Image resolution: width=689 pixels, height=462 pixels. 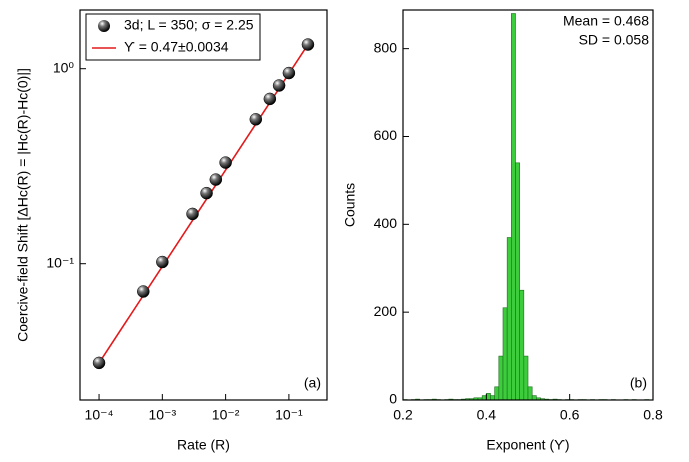 I want to click on x-tick-label: 0.4, so click(x=487, y=415).